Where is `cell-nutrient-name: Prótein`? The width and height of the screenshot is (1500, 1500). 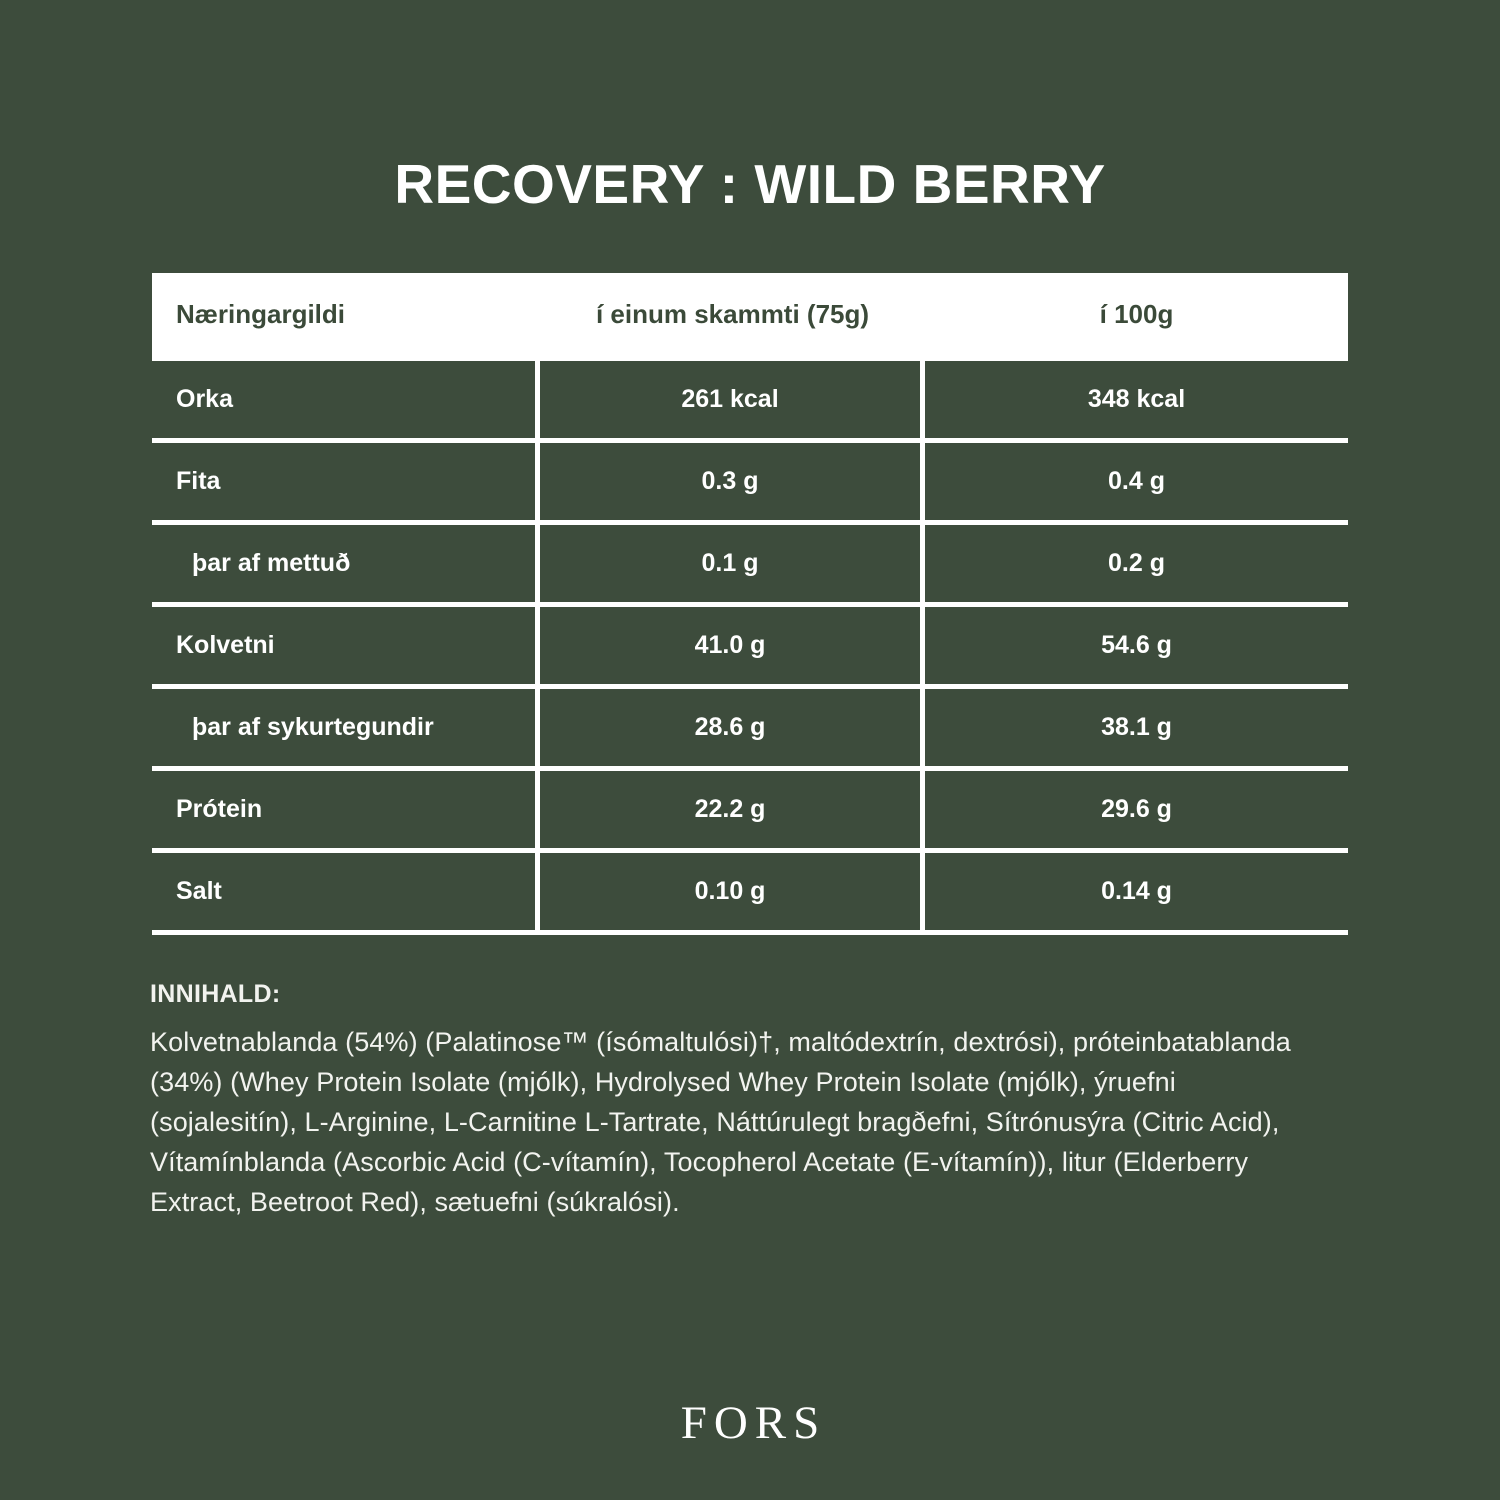
cell-nutrient-name: Prótein is located at coordinates (346, 809).